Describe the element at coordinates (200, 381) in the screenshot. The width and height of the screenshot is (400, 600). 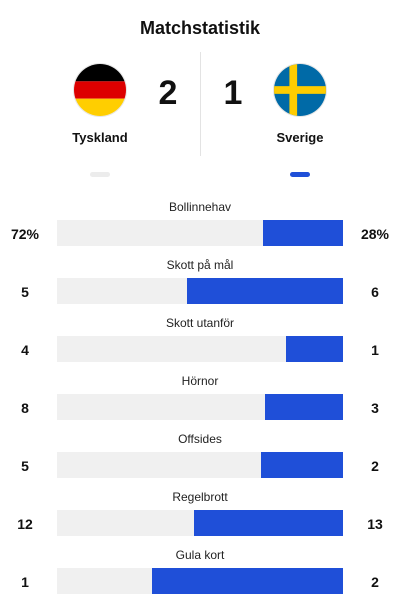
I see `stat-label: Hörnor` at that location.